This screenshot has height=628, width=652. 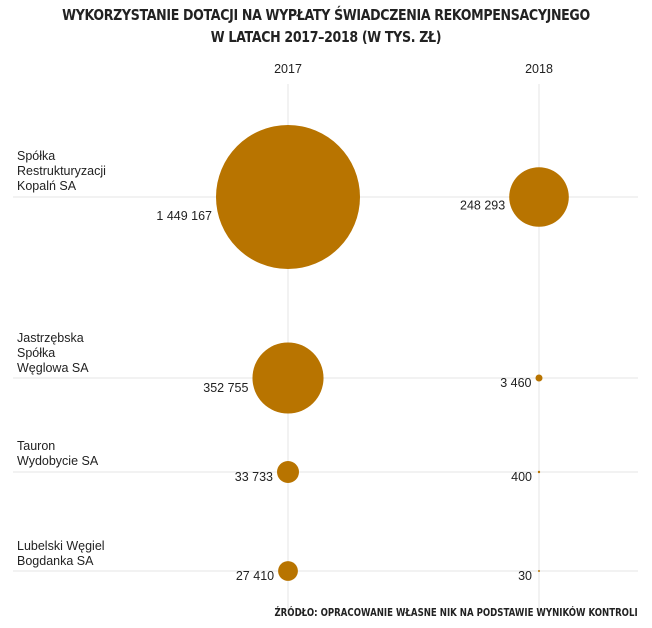 What do you see at coordinates (521, 477) in the screenshot?
I see `value-label-3-2018: 400` at bounding box center [521, 477].